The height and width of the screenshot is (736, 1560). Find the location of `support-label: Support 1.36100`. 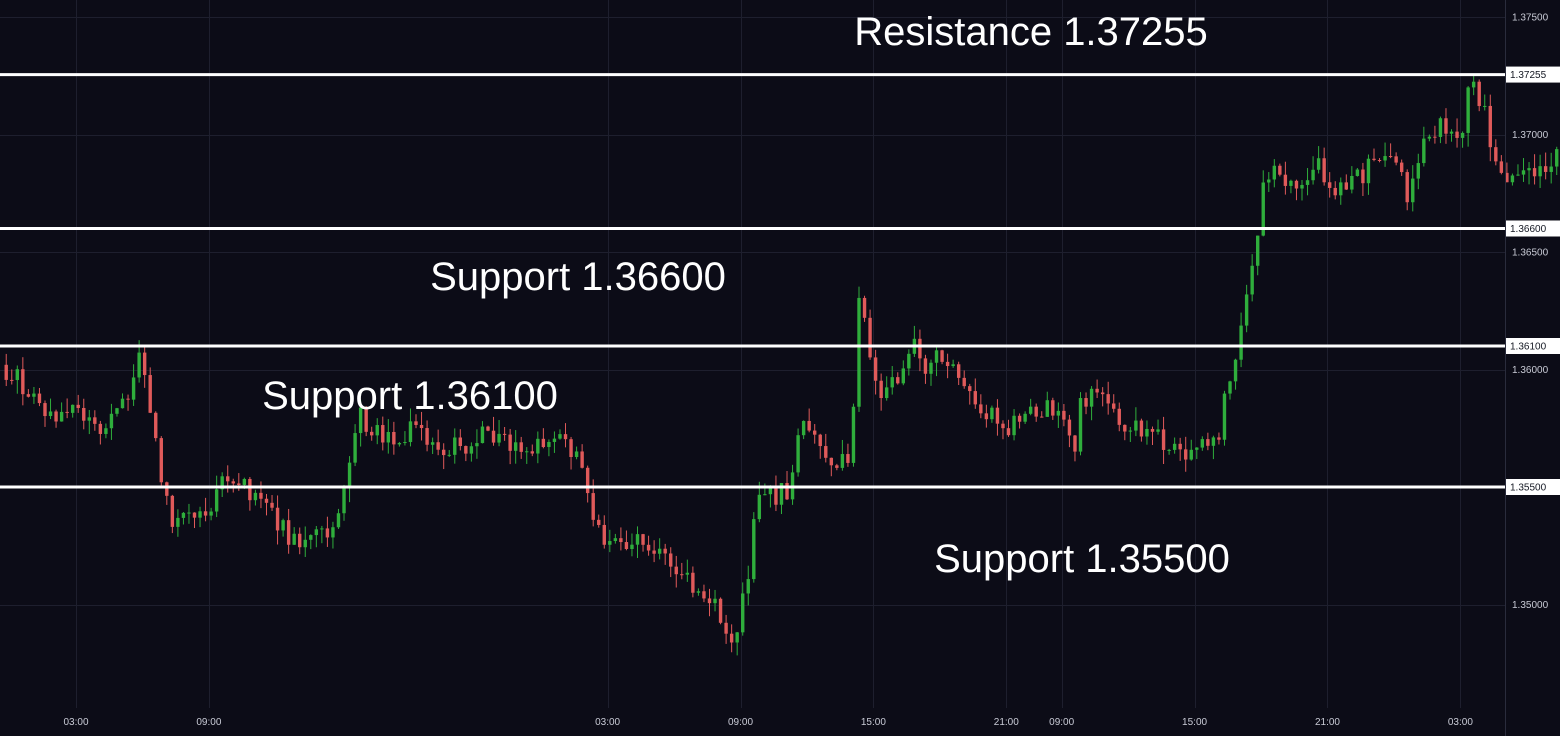

support-label: Support 1.36100 is located at coordinates (410, 396).